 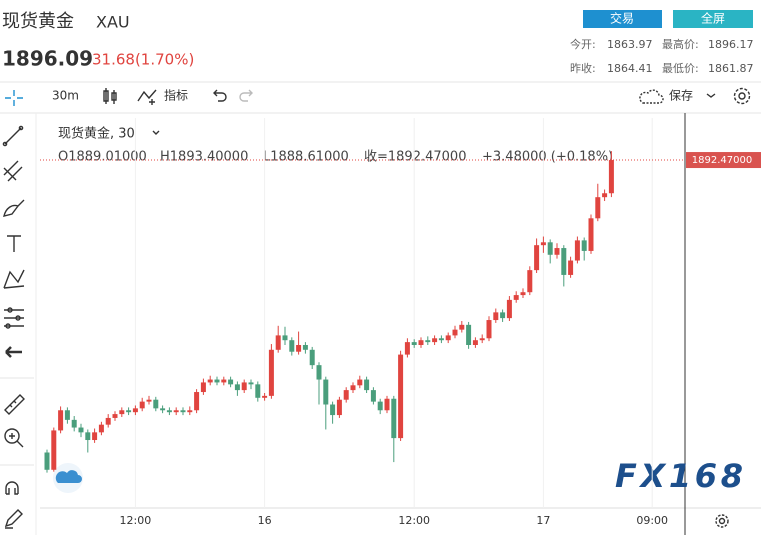 What do you see at coordinates (583, 68) in the screenshot?
I see `stat-label: 昨收:` at bounding box center [583, 68].